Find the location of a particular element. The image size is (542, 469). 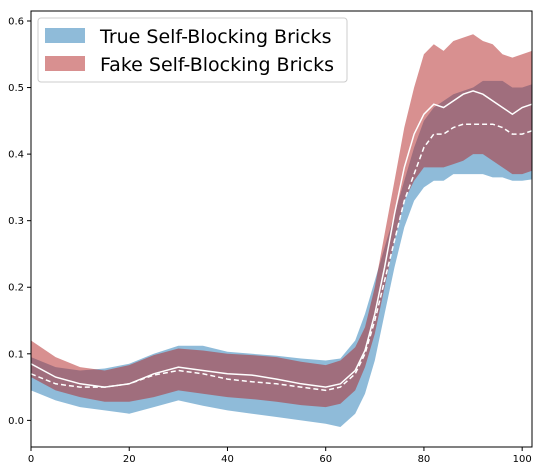

x-tick-label: 20 is located at coordinates (129, 459).